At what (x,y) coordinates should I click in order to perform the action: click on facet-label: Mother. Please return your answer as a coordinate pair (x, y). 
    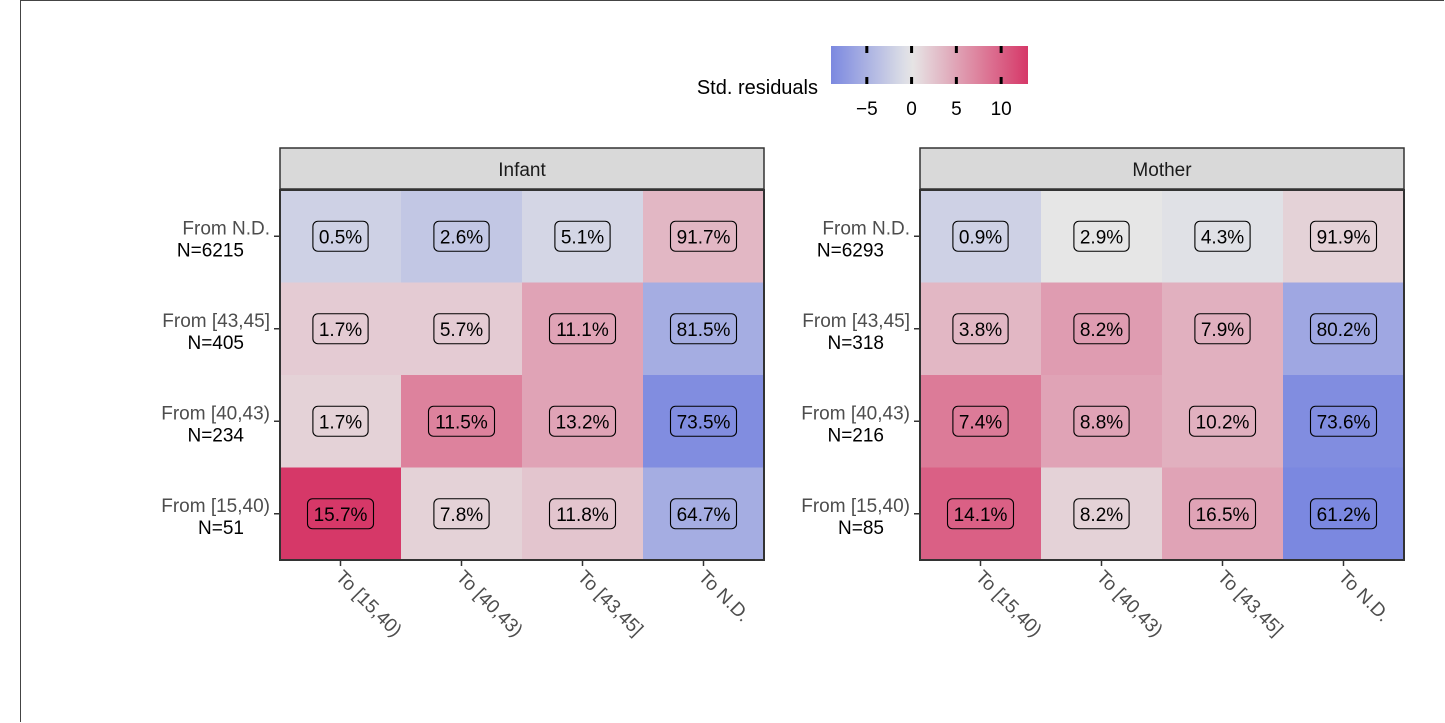
    Looking at the image, I should click on (1162, 170).